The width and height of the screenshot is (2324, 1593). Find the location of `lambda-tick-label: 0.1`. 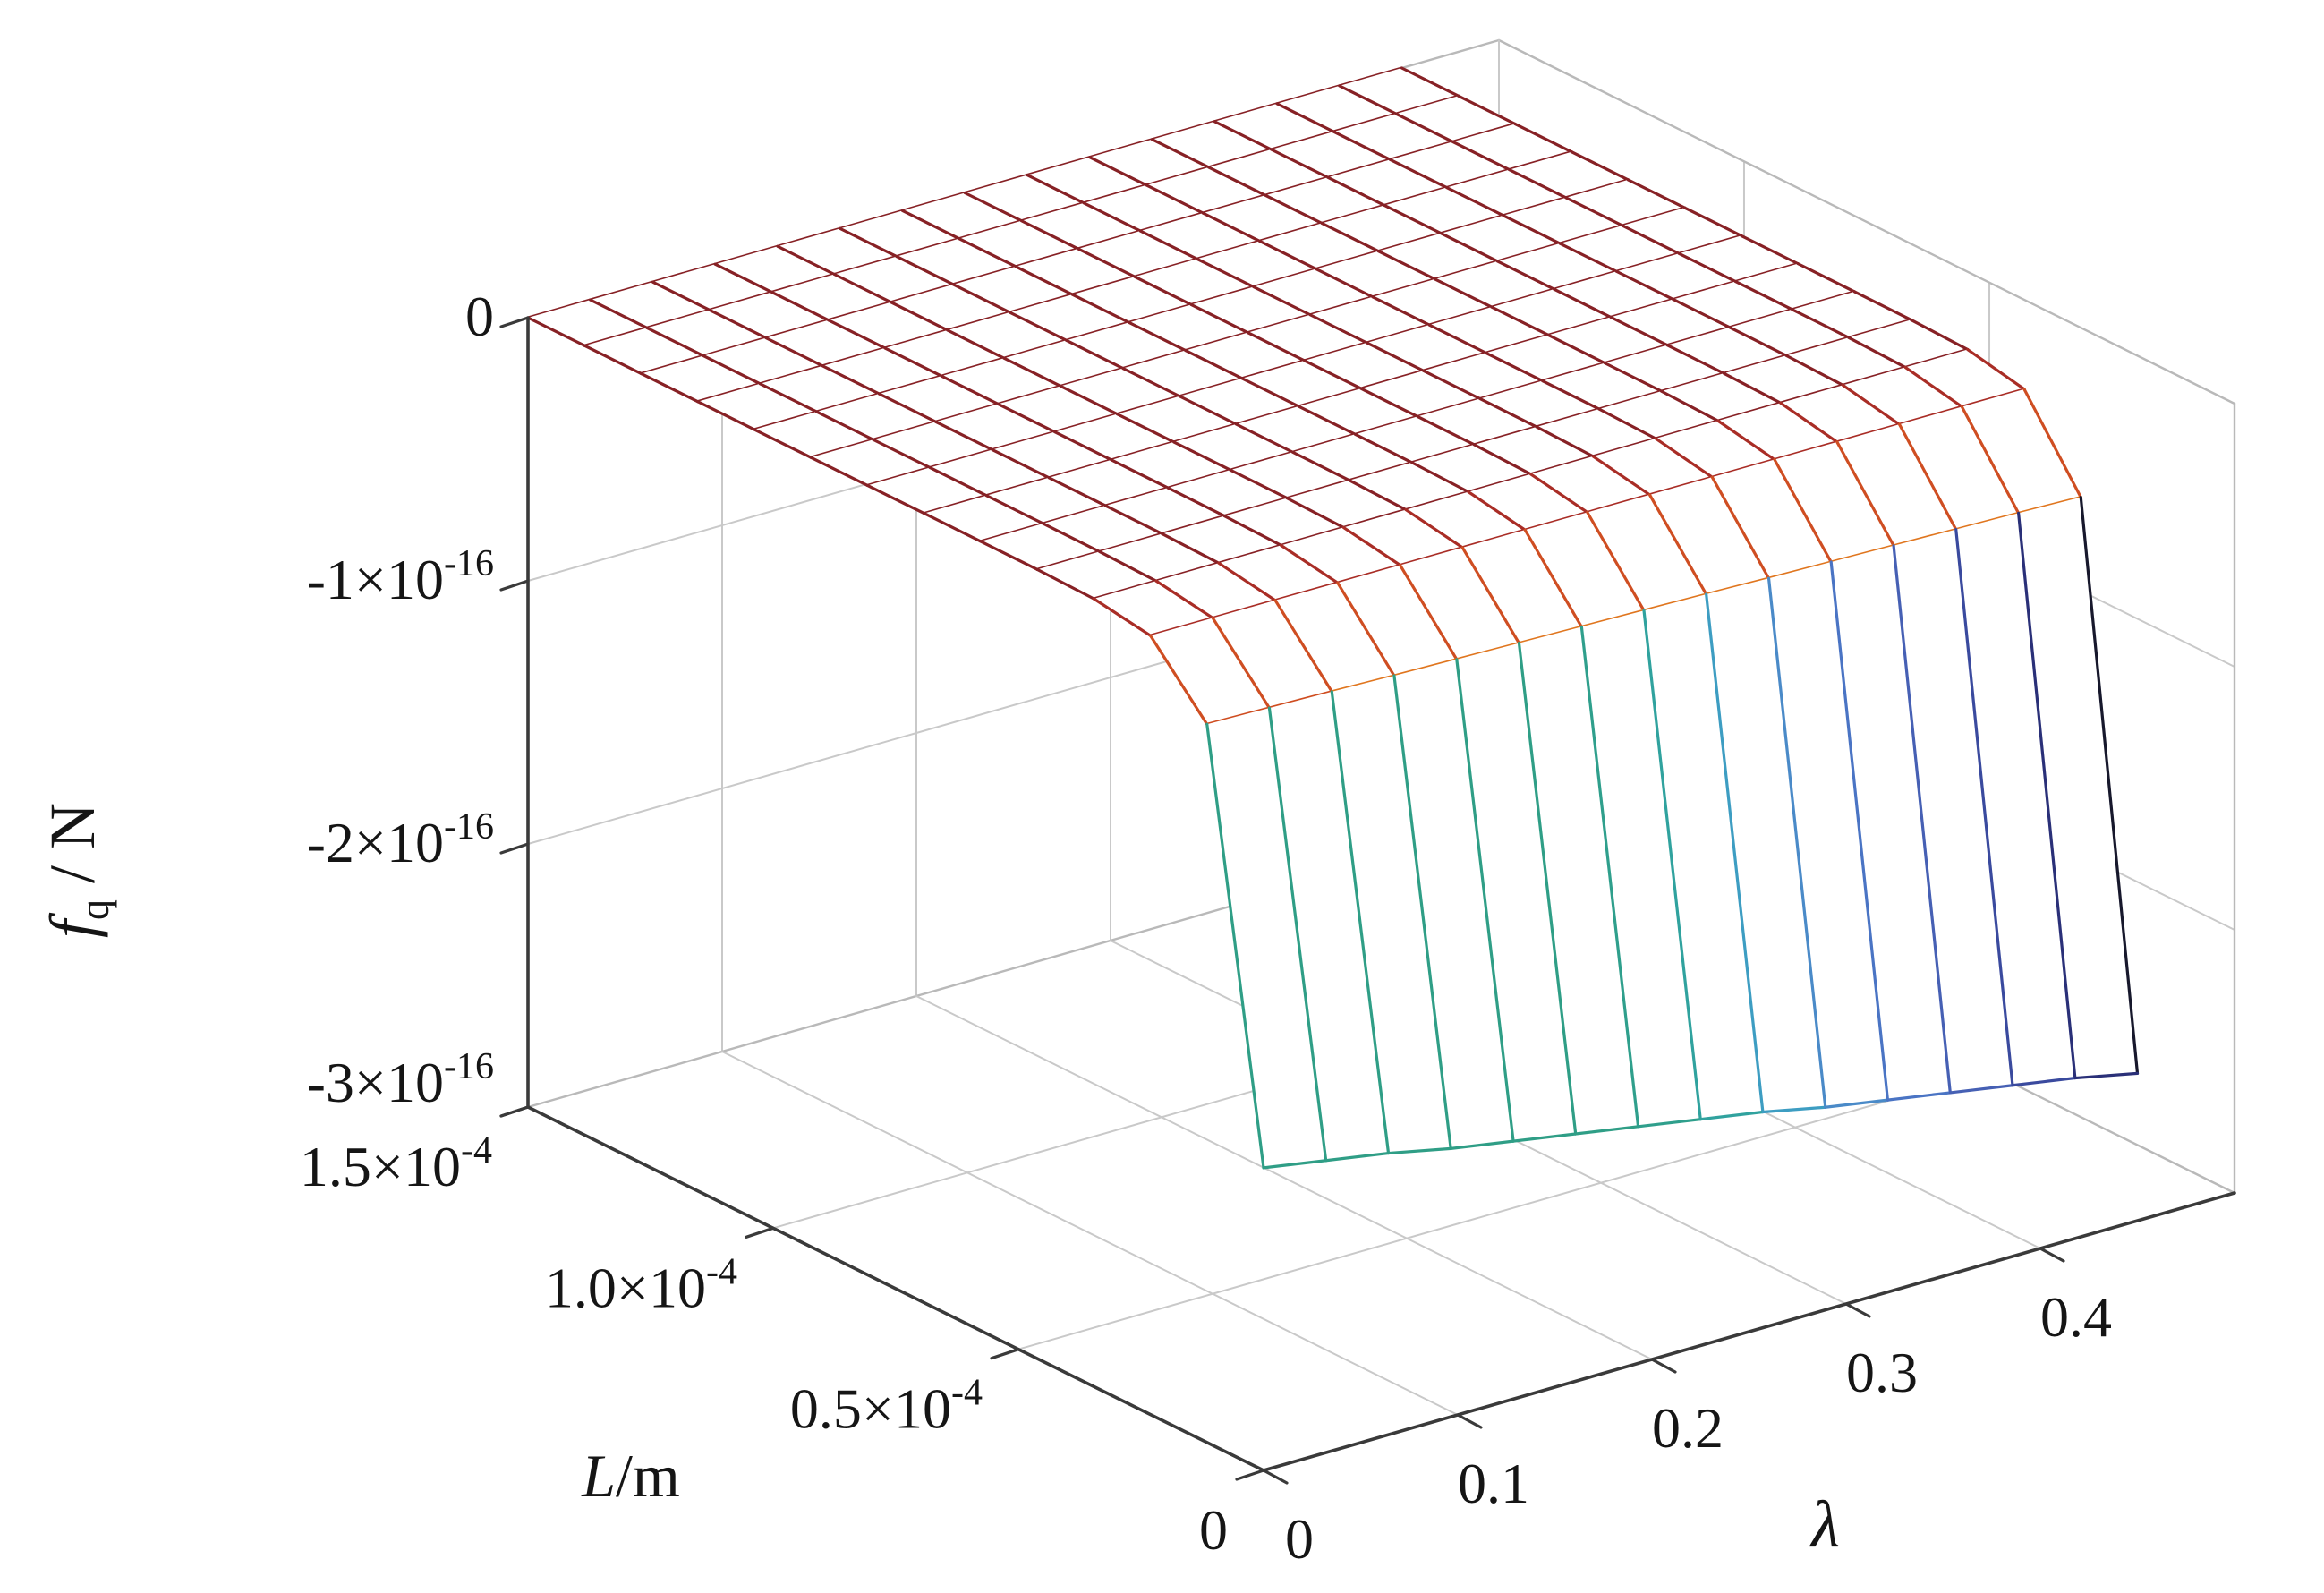

lambda-tick-label: 0.1 is located at coordinates (1493, 1483).